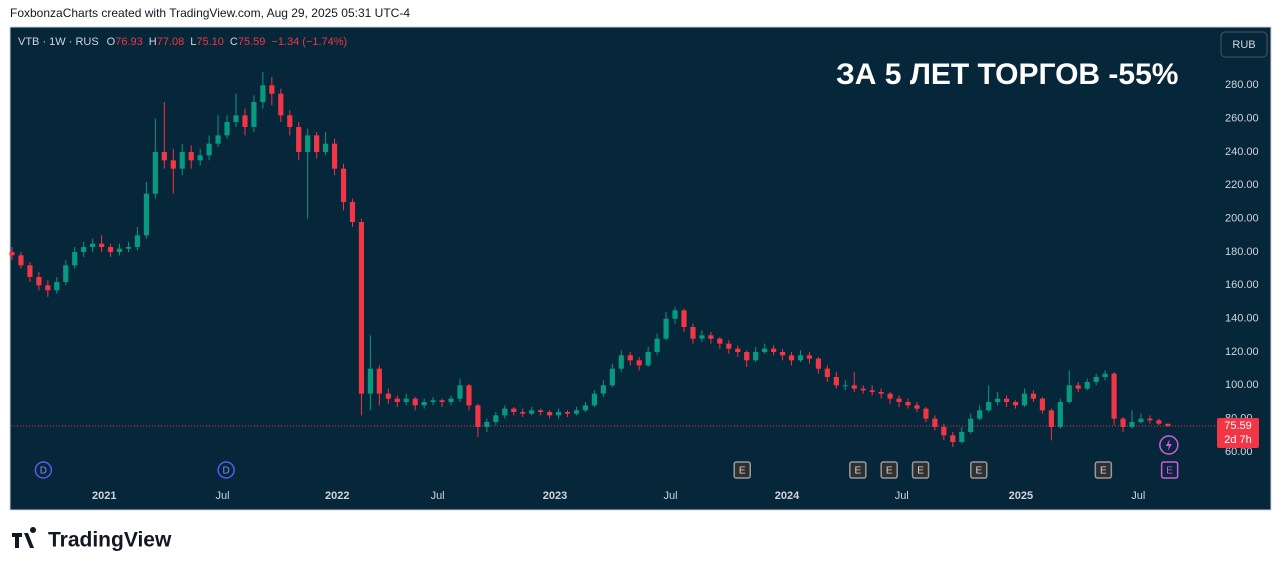 The image size is (1281, 576). I want to click on legend-label: H, so click(153, 42).